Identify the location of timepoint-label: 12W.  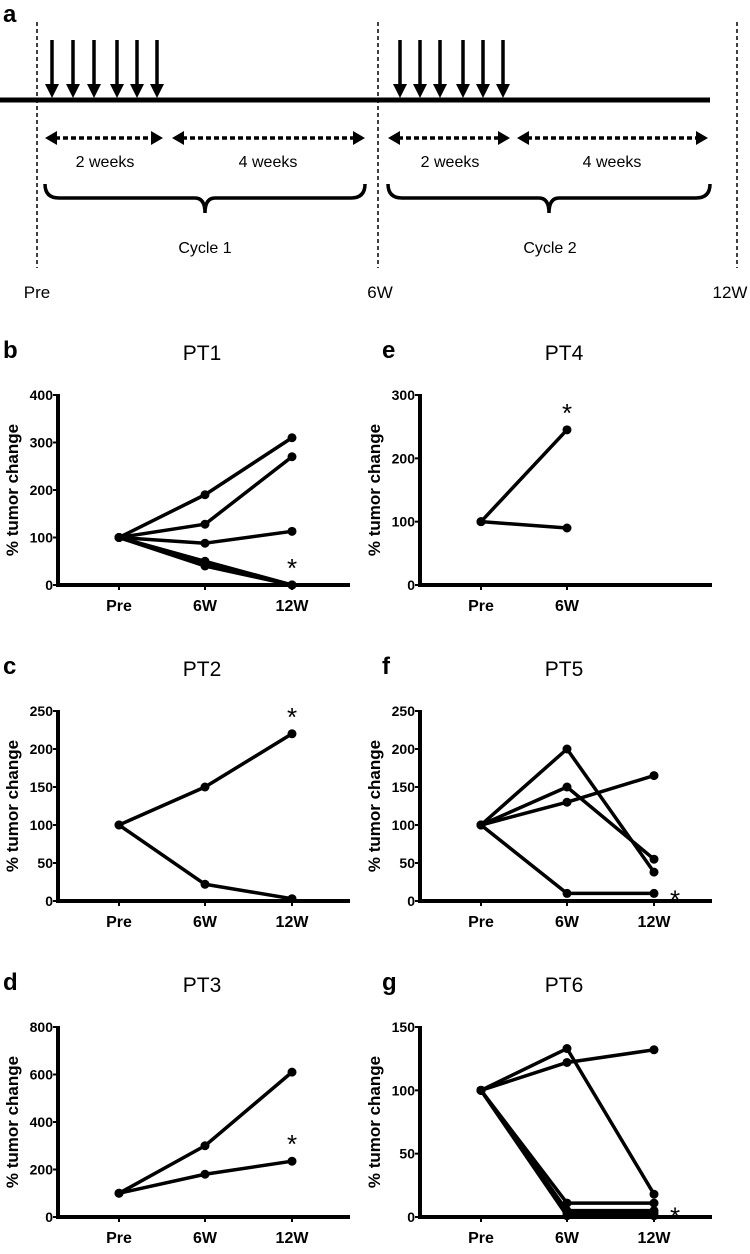
(730, 292).